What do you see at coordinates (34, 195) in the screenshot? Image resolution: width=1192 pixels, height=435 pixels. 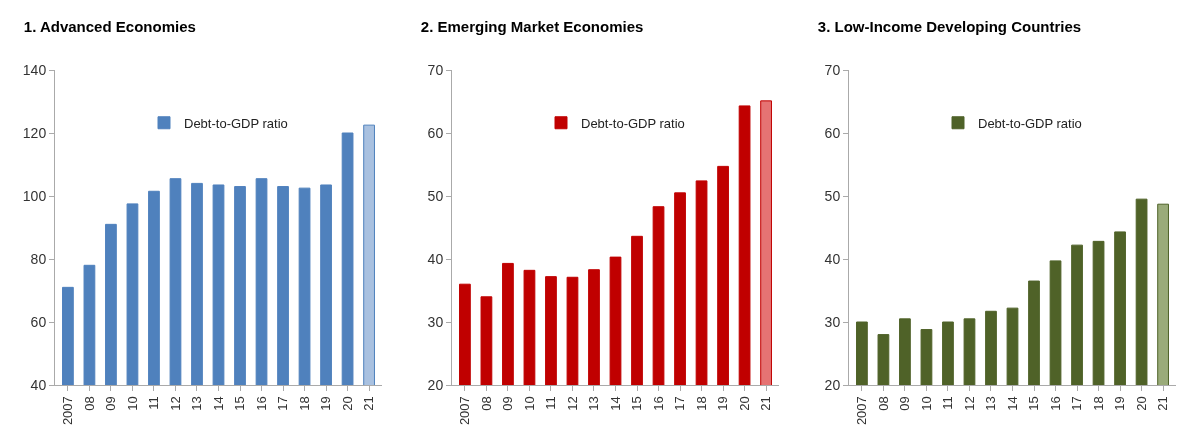 I see `y-tick-label: 100` at bounding box center [34, 195].